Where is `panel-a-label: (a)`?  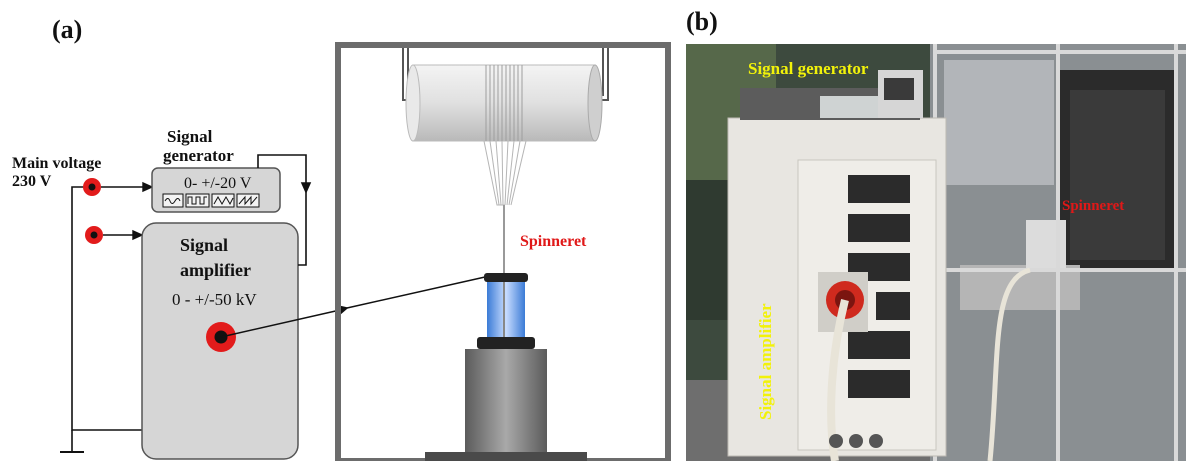 panel-a-label: (a) is located at coordinates (67, 29).